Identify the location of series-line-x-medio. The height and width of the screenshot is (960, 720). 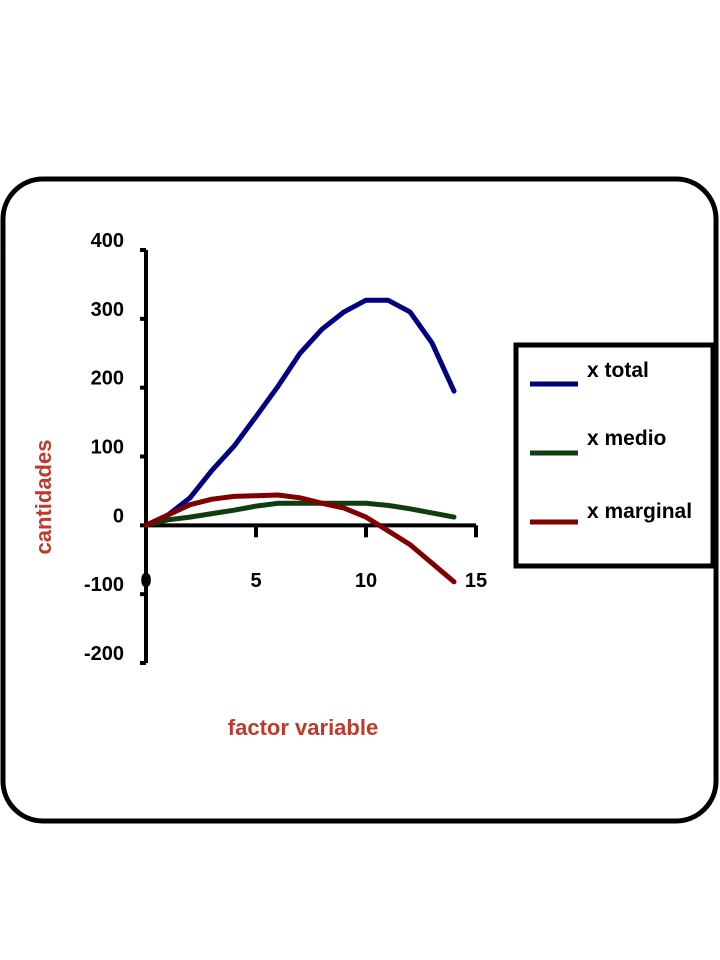
(300, 514).